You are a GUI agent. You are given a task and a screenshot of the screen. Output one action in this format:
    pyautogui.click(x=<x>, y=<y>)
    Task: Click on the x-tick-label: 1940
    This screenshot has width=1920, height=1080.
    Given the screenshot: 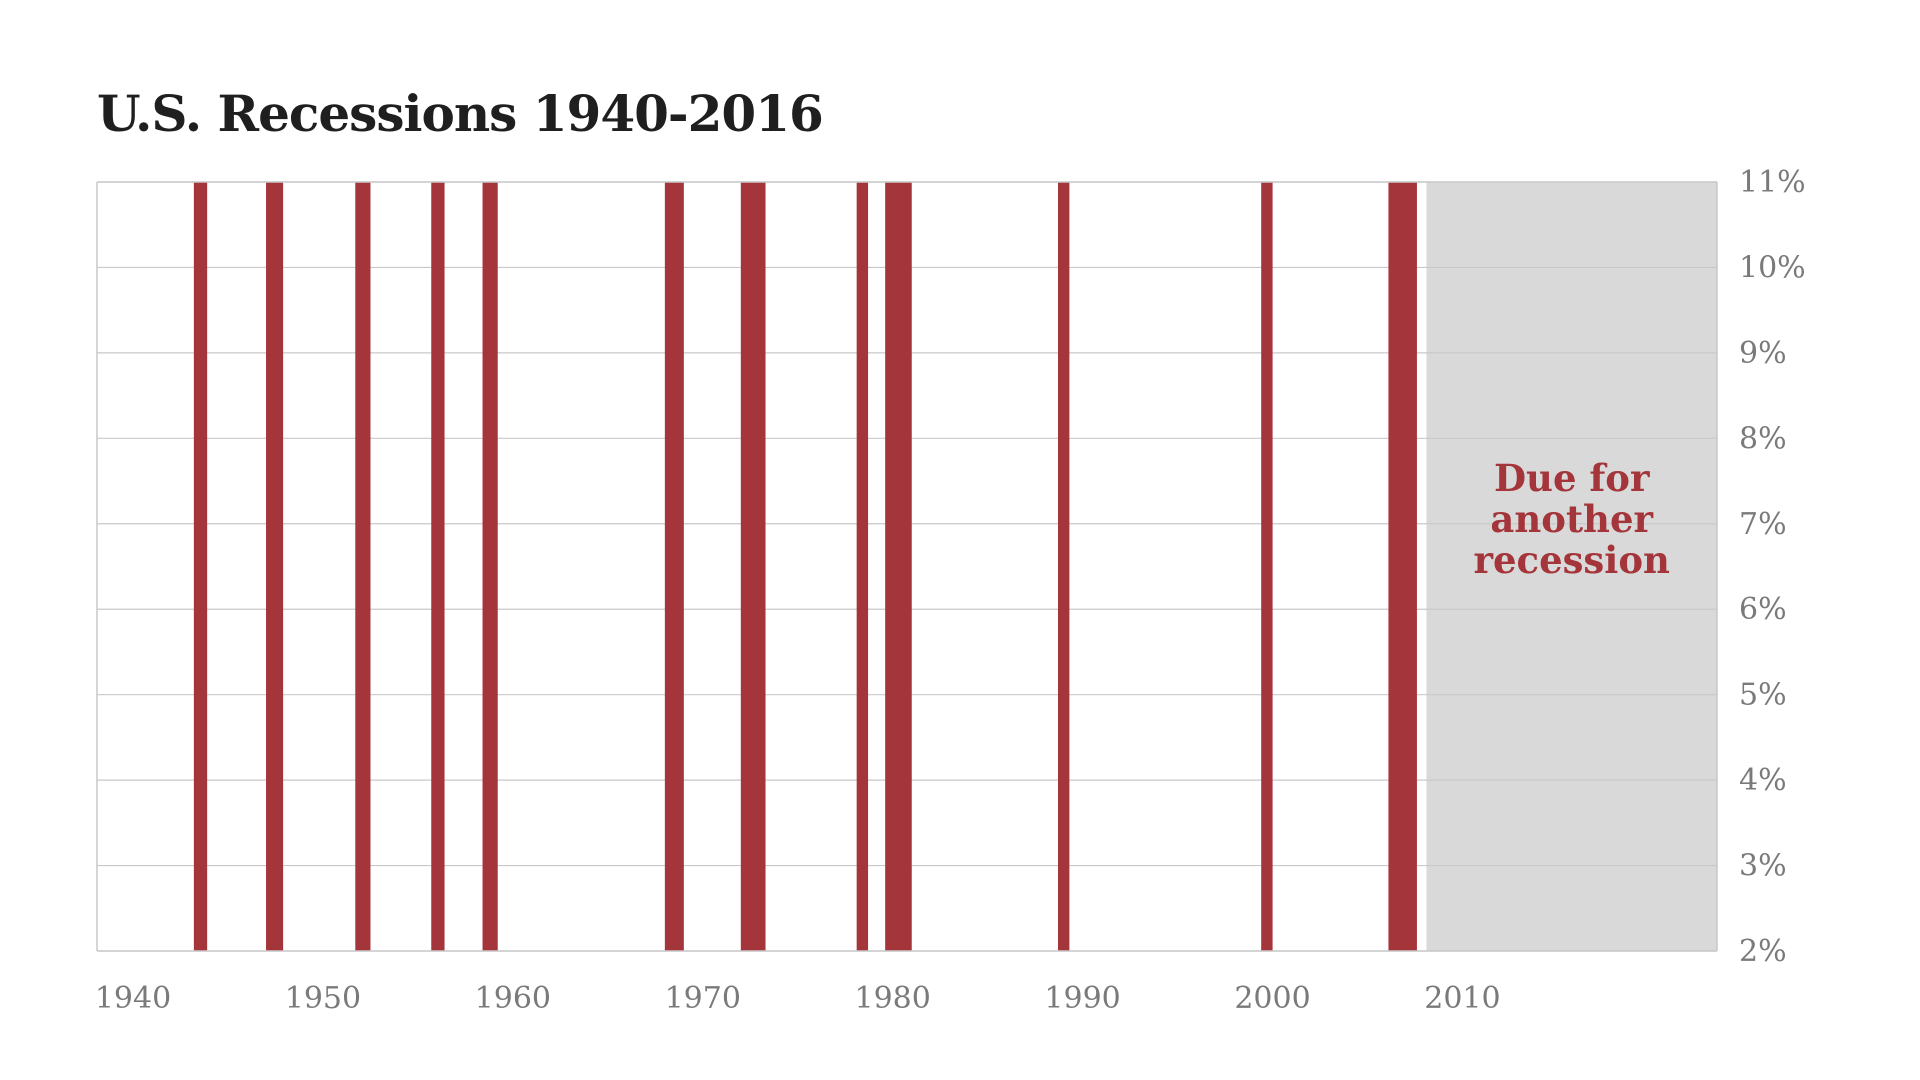 What is the action you would take?
    pyautogui.click(x=133, y=998)
    